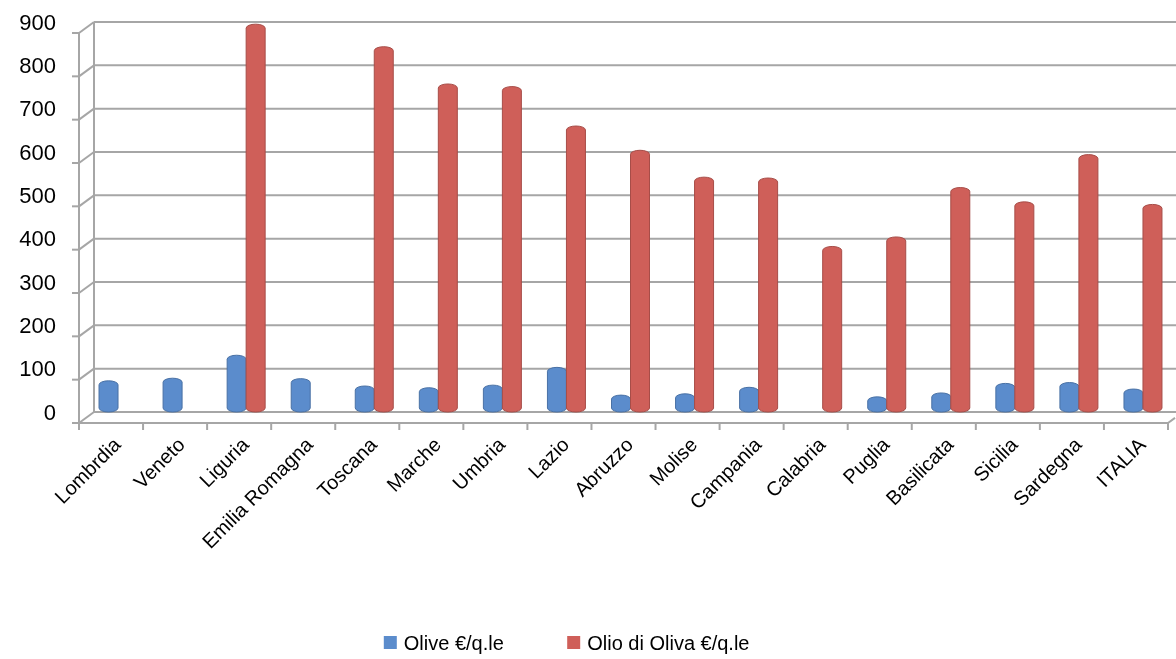 The width and height of the screenshot is (1176, 659). Describe the element at coordinates (37, 195) in the screenshot. I see `y-tick-label: 500` at that location.